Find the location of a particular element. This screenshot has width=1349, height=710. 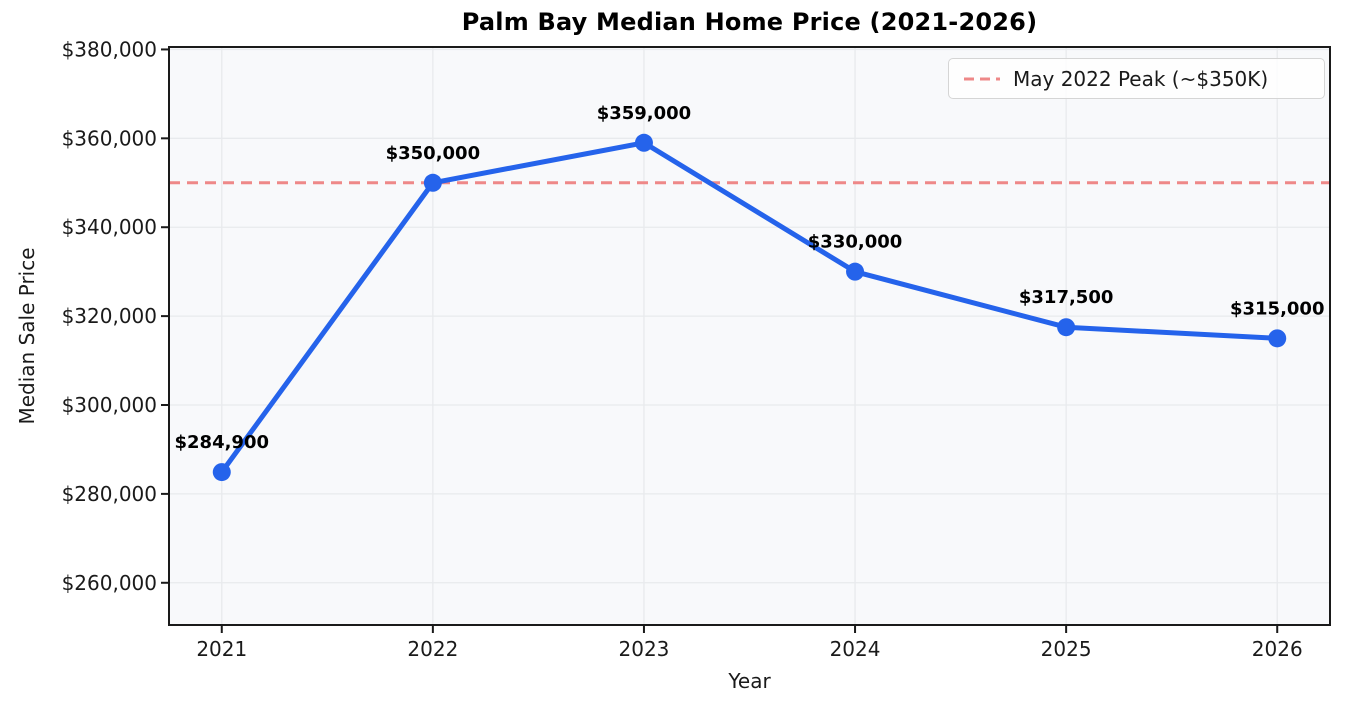

point-label-2023: $359,000 is located at coordinates (644, 113).